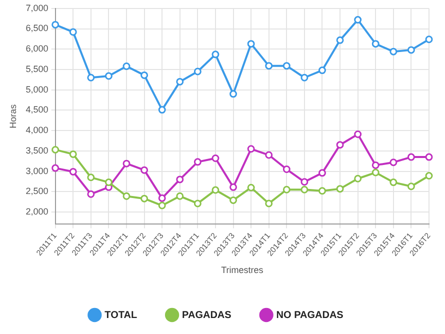 The image size is (445, 334). What do you see at coordinates (13, 116) in the screenshot?
I see `y-axis-title: Horas` at bounding box center [13, 116].